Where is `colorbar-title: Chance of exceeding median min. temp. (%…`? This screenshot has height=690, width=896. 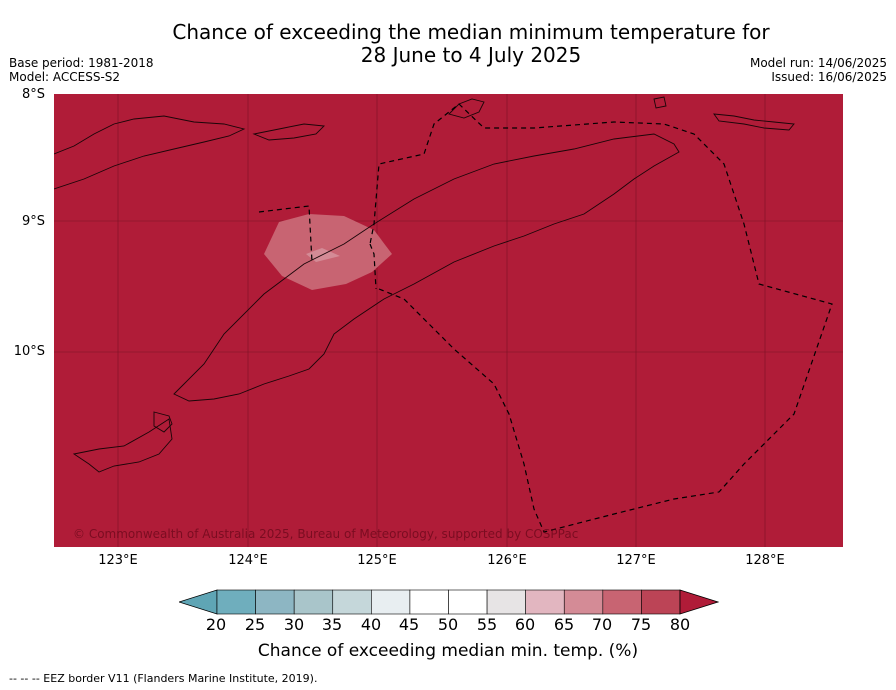 colorbar-title: Chance of exceeding median min. temp. (%… is located at coordinates (448, 651).